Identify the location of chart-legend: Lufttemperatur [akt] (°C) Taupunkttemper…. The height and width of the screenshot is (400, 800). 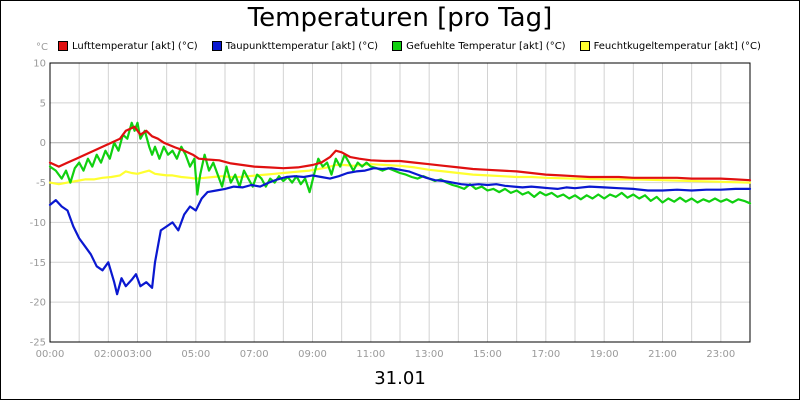
(409, 46).